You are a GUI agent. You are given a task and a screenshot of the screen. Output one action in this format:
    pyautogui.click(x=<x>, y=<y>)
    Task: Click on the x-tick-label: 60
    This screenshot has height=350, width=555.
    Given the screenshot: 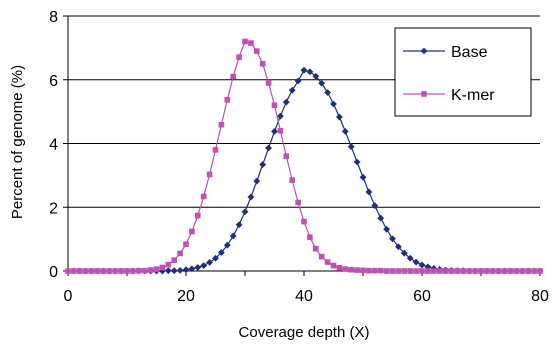 What is the action you would take?
    pyautogui.click(x=422, y=296)
    